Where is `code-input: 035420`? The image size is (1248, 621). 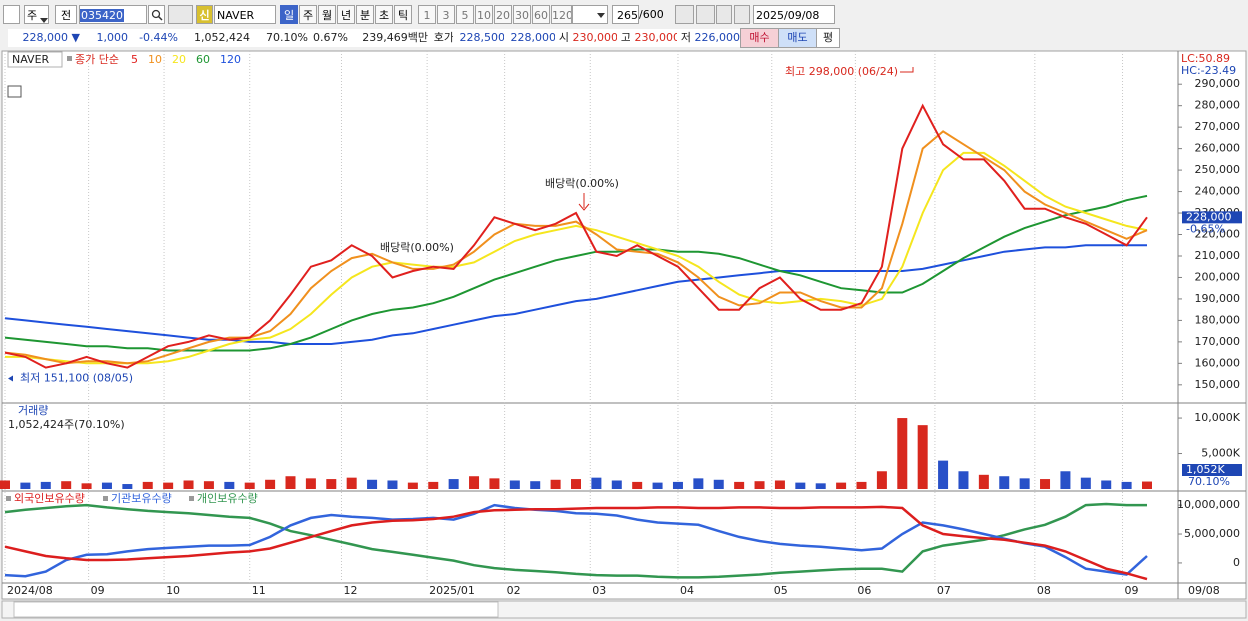 code-input: 035420 is located at coordinates (113, 14).